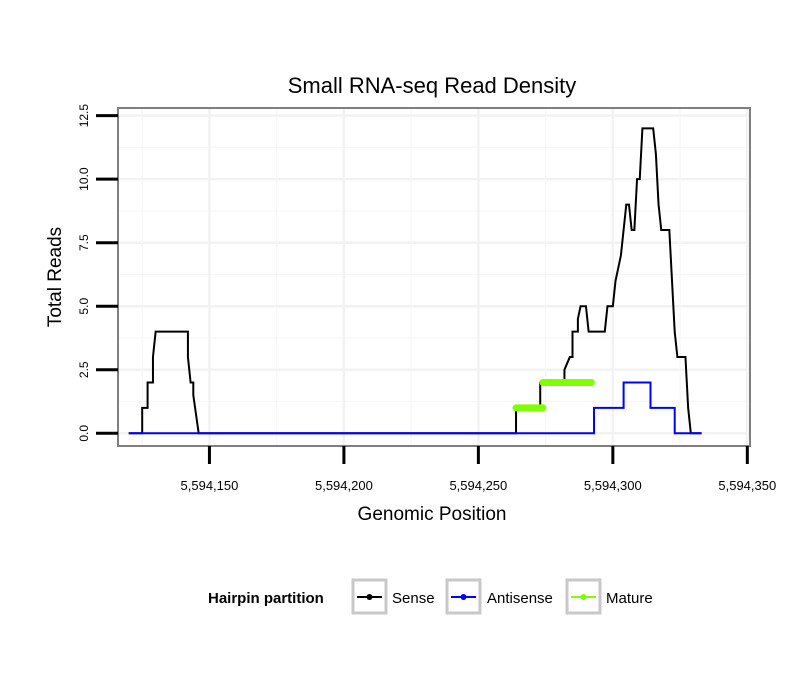 The height and width of the screenshot is (690, 810). What do you see at coordinates (97, 273) in the screenshot?
I see `y-axis-ticks: 0.0 2.5 5.0 7.5 10.0 12.5` at bounding box center [97, 273].